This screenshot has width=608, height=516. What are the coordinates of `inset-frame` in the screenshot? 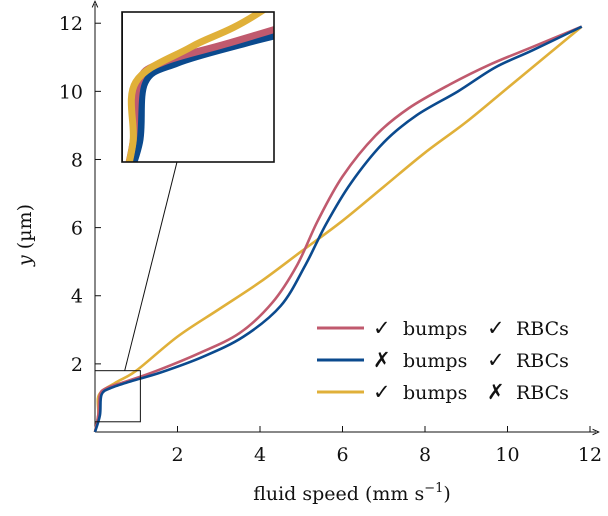 It's located at (198, 87).